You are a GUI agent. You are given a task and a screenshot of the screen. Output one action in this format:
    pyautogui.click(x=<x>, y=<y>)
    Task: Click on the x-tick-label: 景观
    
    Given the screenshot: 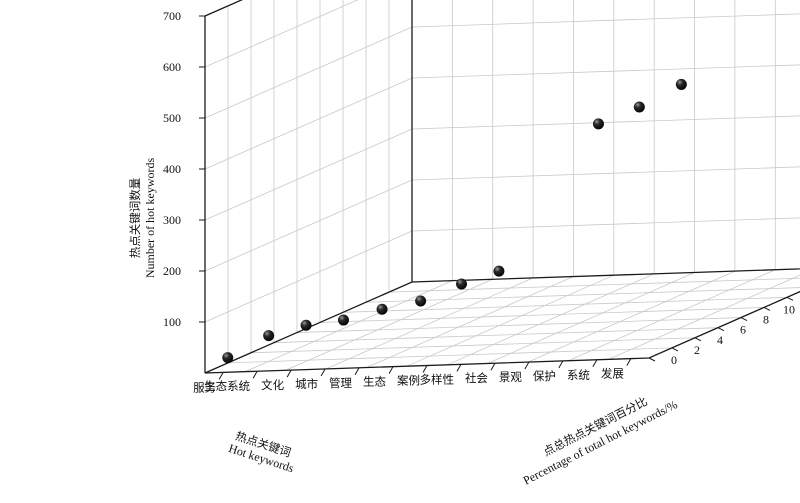 What is the action you would take?
    pyautogui.click(x=510, y=377)
    